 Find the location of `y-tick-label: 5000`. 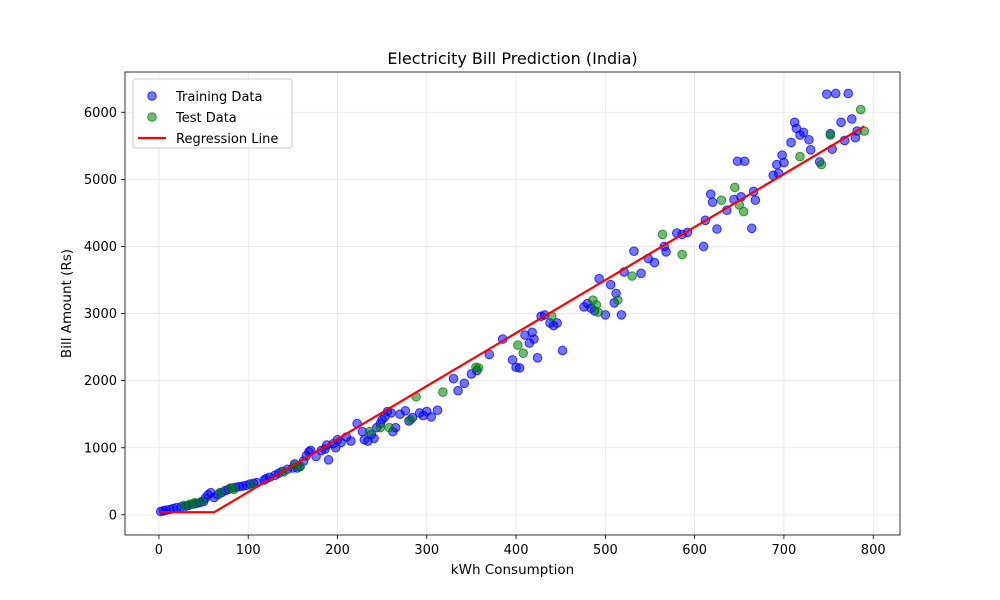

y-tick-label: 5000 is located at coordinates (100, 180).